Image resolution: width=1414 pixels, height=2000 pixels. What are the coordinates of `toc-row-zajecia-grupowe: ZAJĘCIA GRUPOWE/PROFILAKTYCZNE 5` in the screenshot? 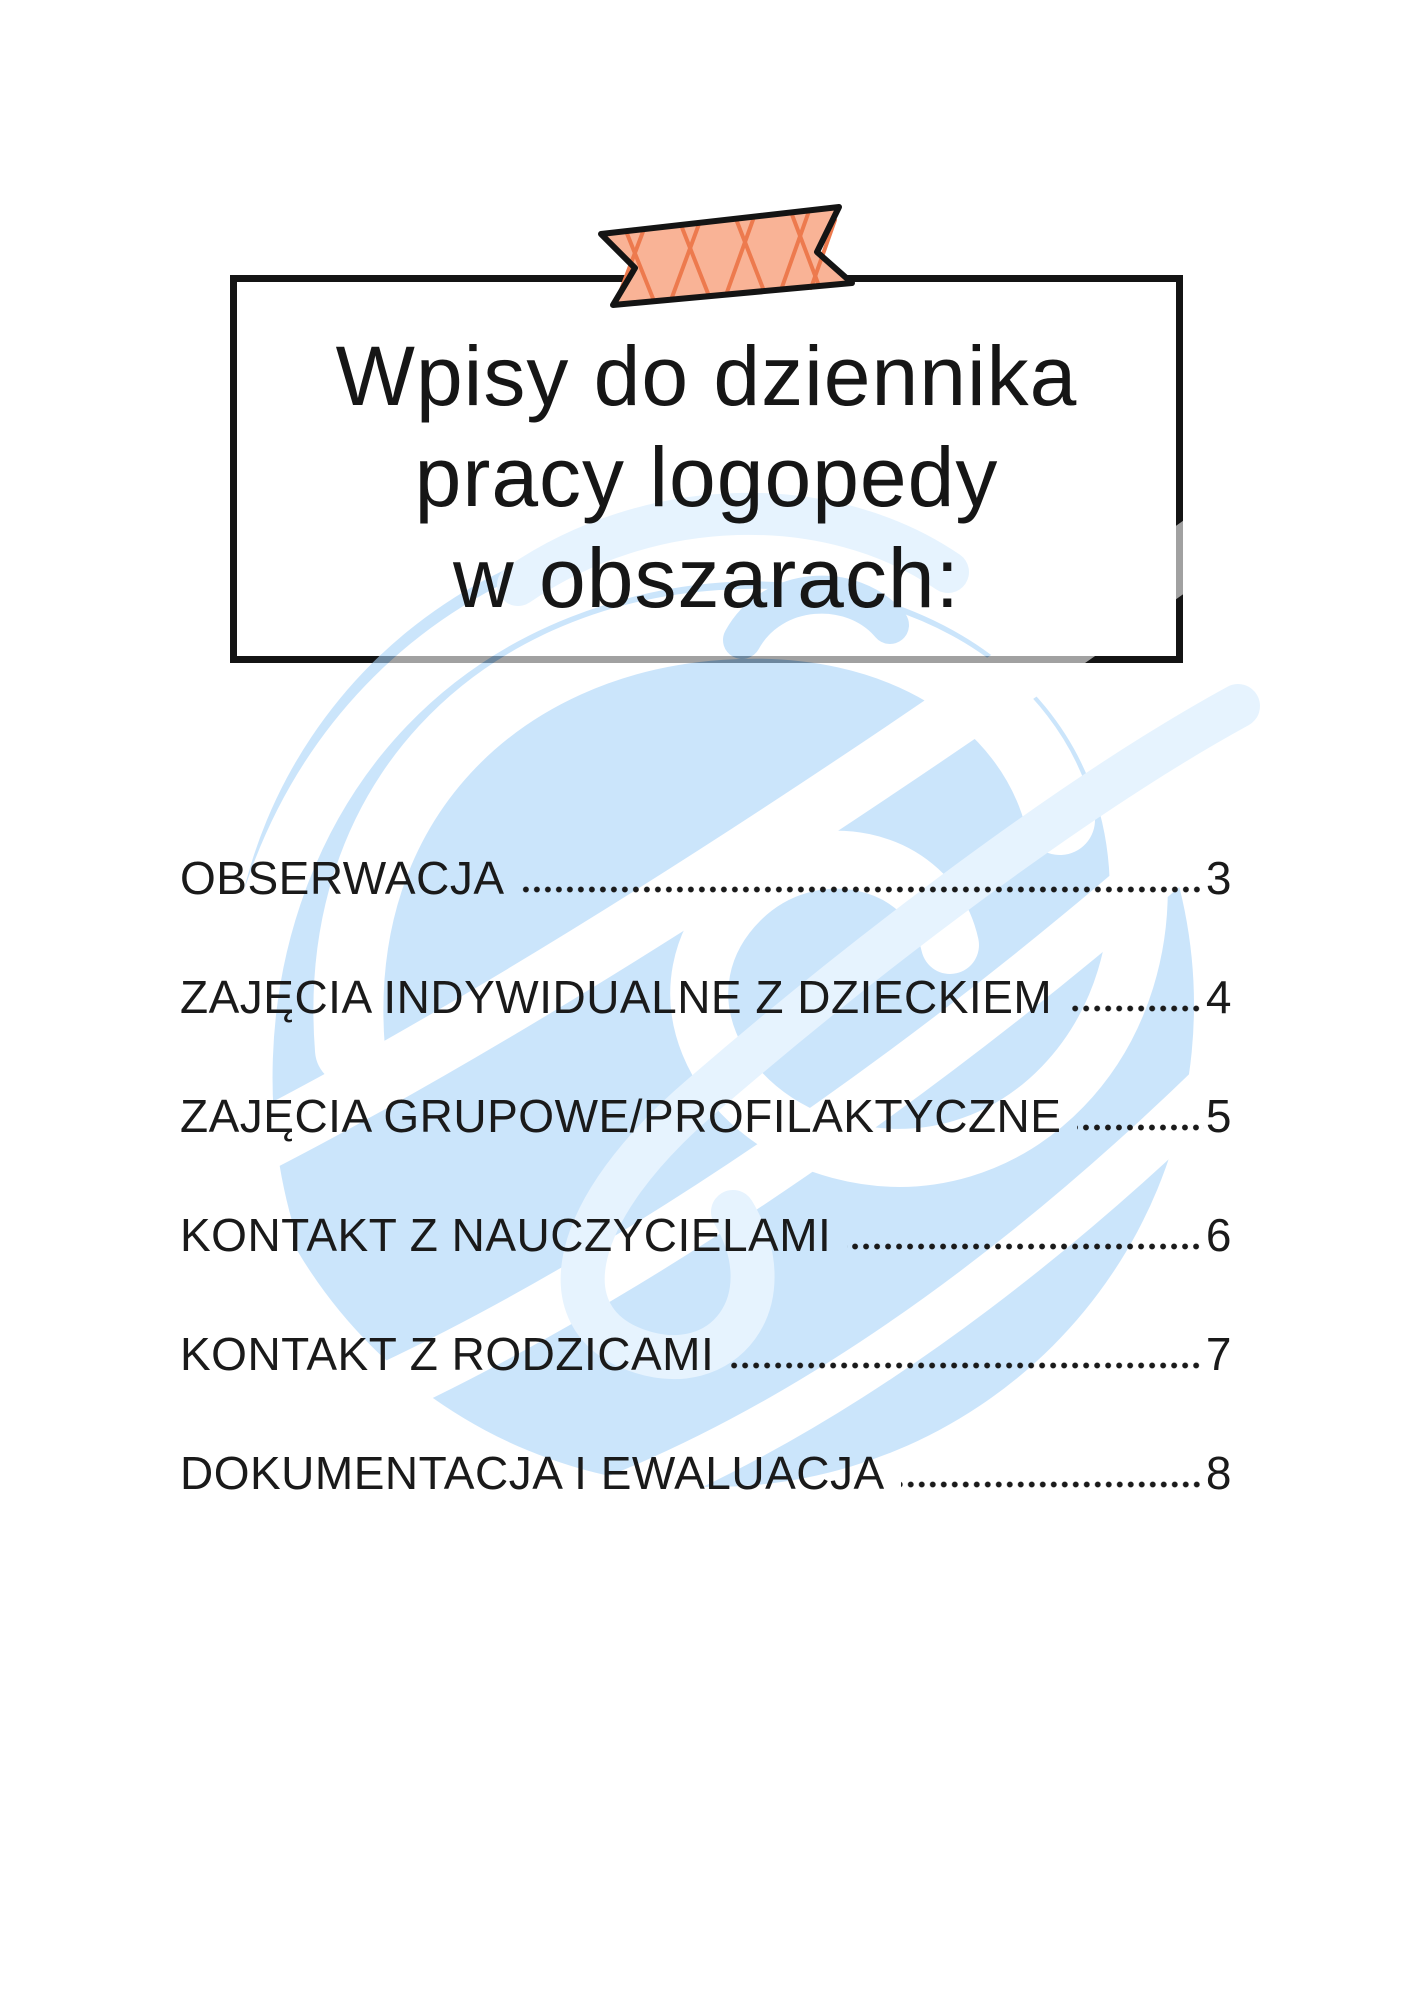 It's located at (706, 1116).